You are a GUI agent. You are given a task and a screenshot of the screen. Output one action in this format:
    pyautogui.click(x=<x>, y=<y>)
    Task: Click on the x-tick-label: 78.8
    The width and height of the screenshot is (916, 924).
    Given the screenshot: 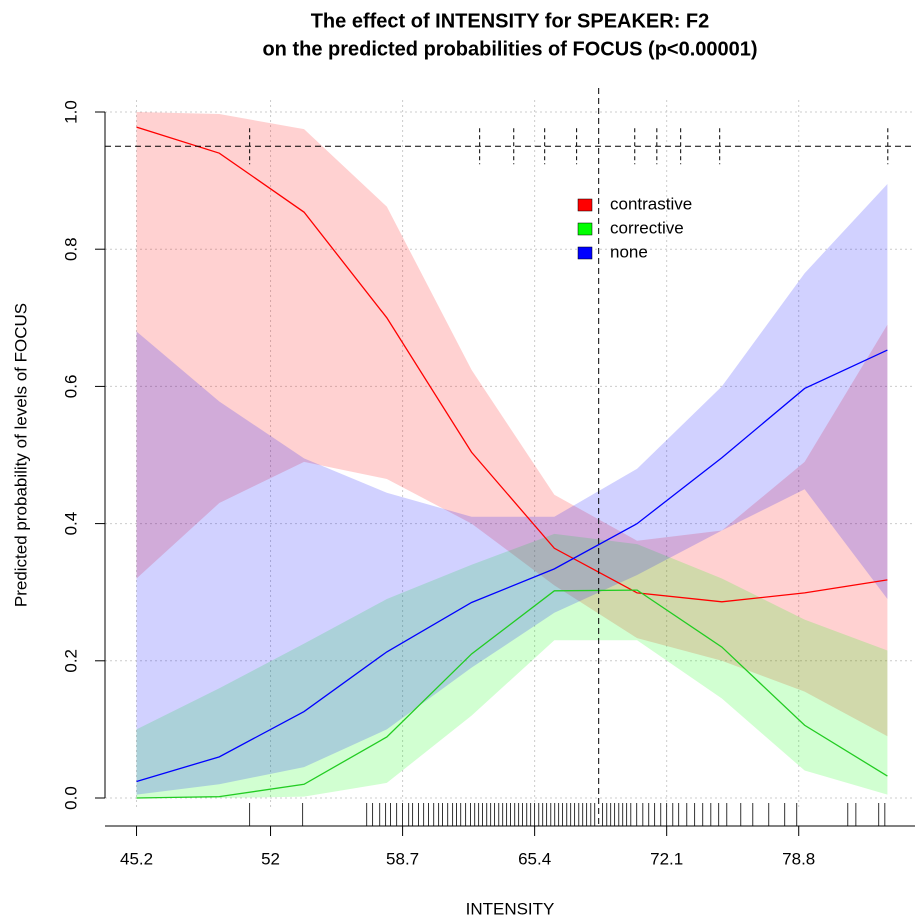 What is the action you would take?
    pyautogui.click(x=798, y=858)
    